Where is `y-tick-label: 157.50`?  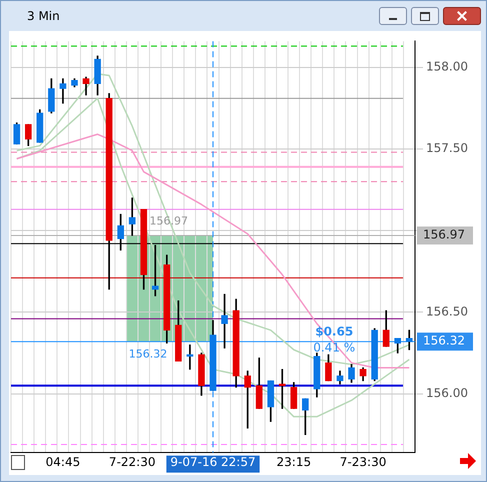
y-tick-label: 157.50 is located at coordinates (447, 148).